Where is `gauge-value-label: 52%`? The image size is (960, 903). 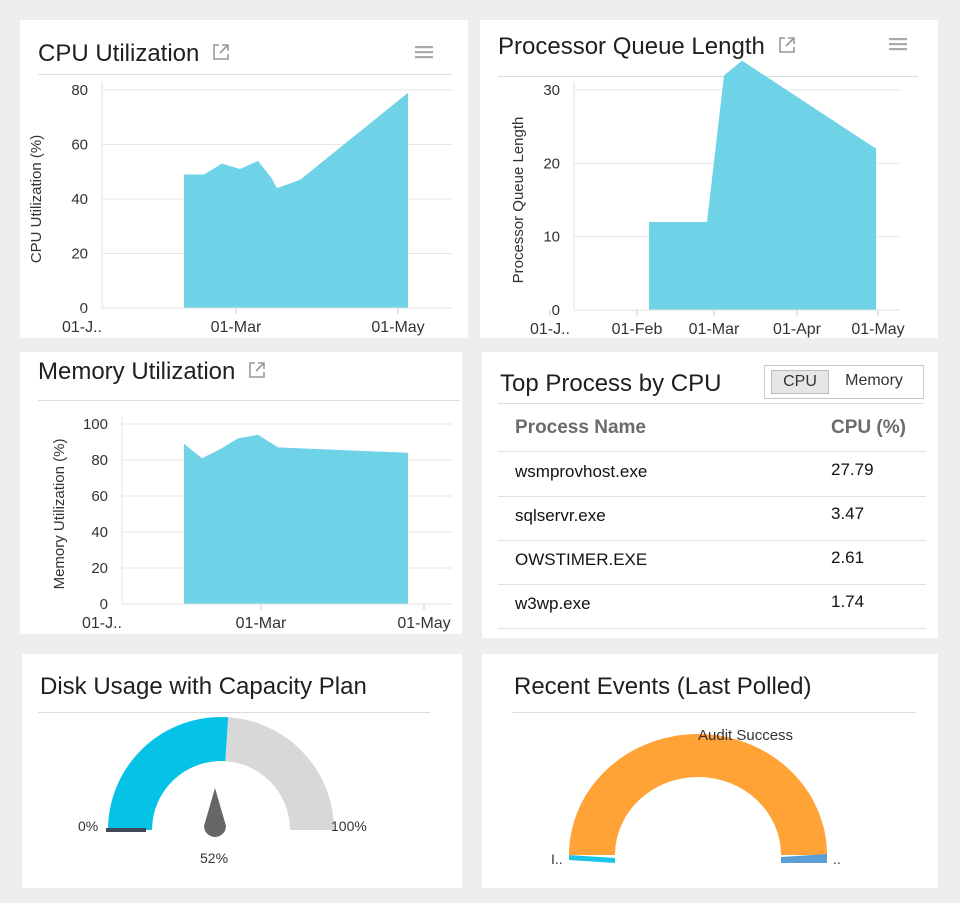 gauge-value-label: 52% is located at coordinates (214, 858).